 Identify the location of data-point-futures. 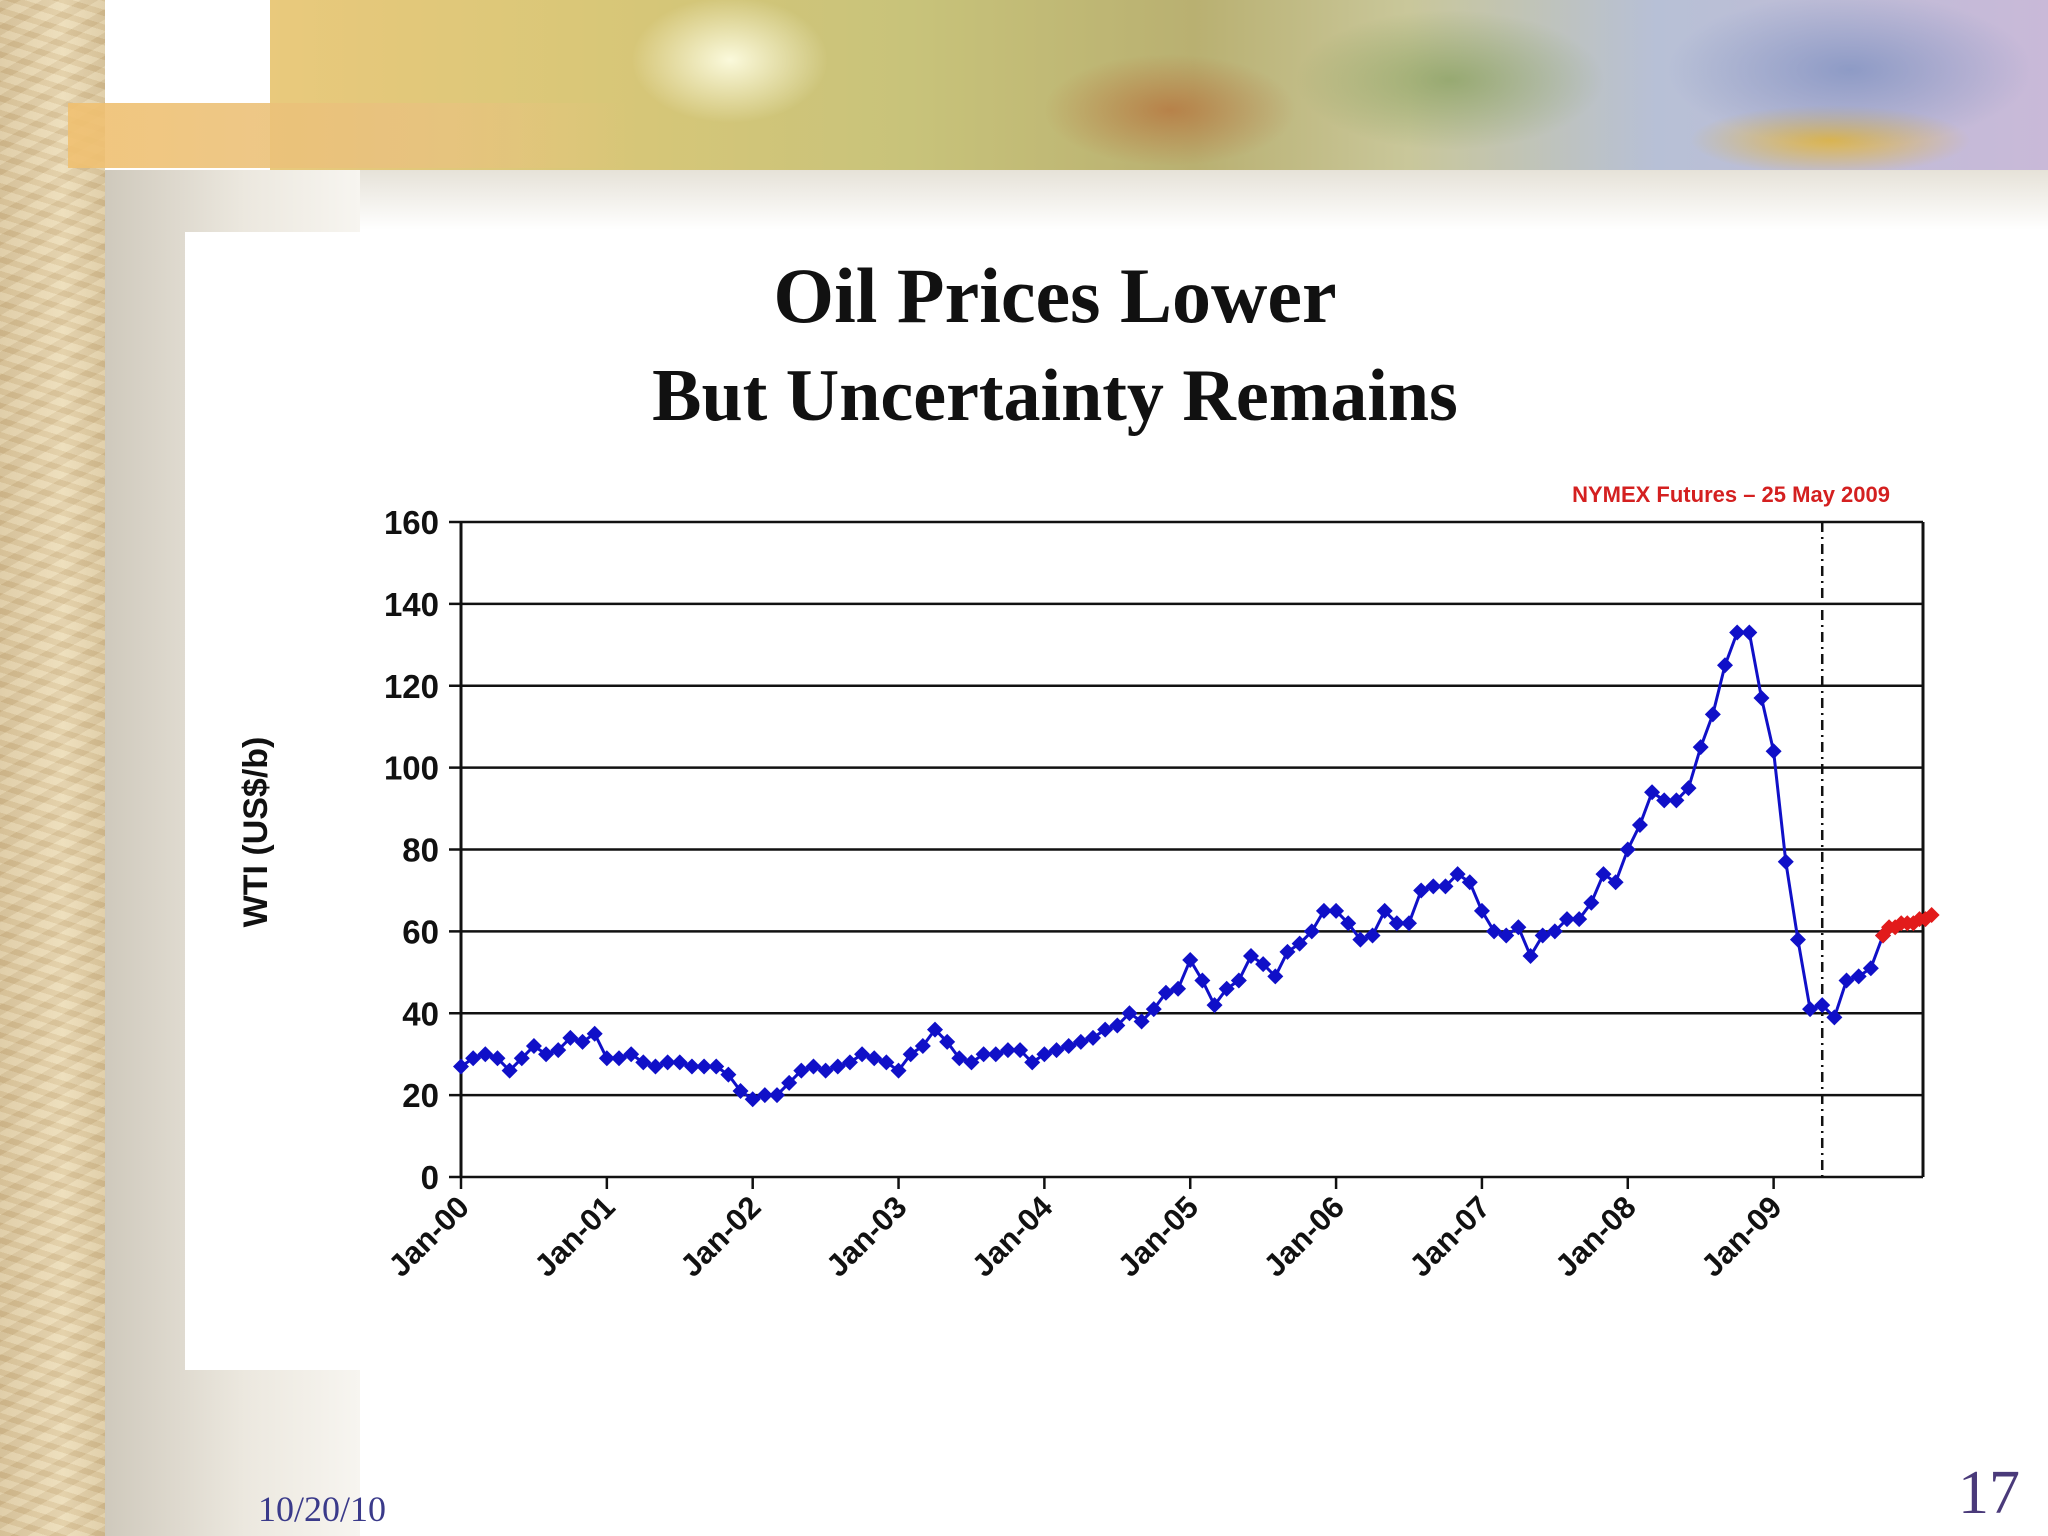
(1931, 915).